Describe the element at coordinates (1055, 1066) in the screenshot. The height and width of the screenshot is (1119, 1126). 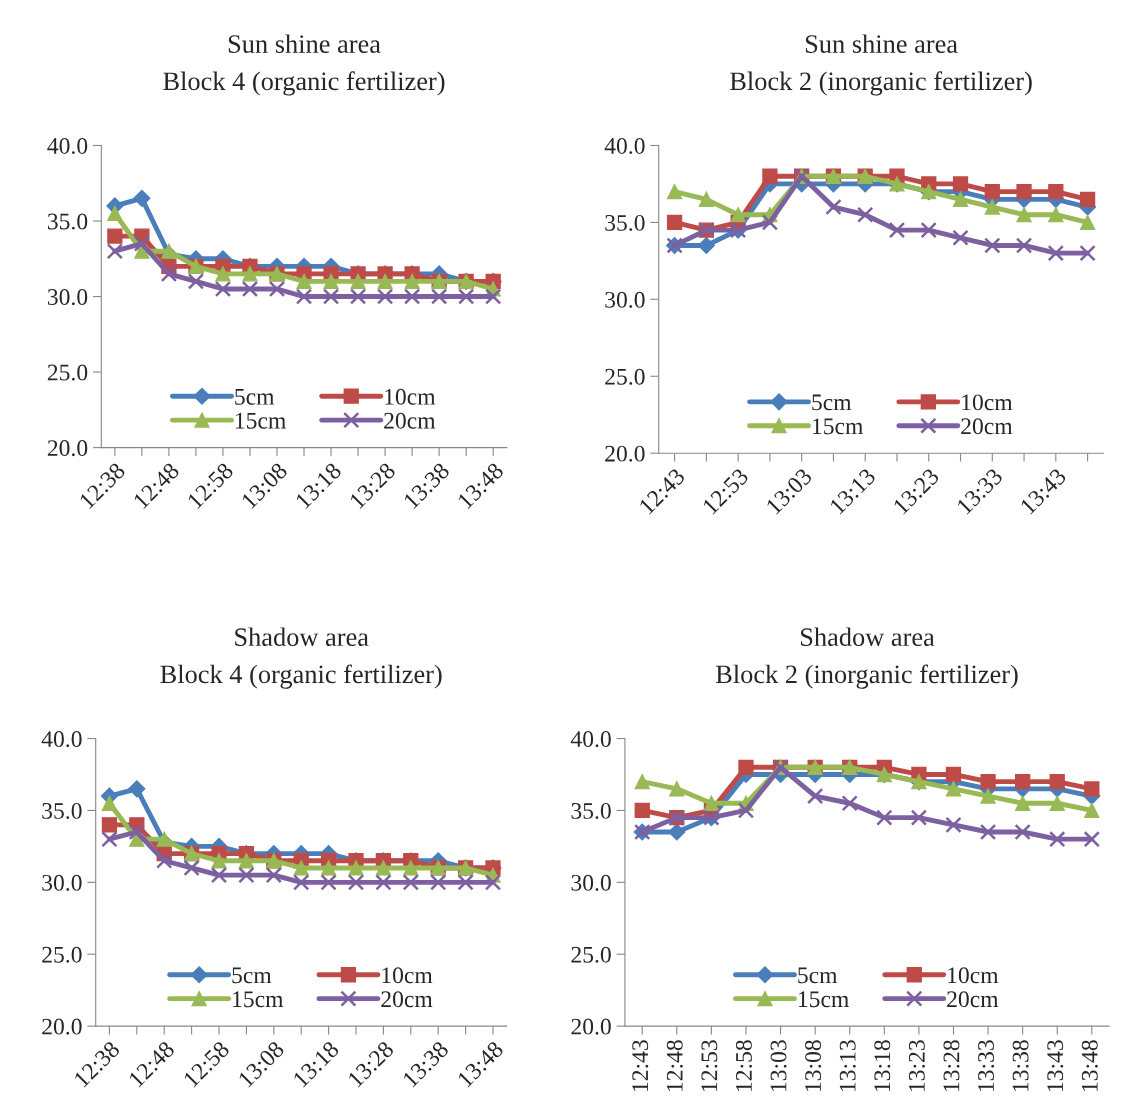
I see `x-tick-label: 13:43` at that location.